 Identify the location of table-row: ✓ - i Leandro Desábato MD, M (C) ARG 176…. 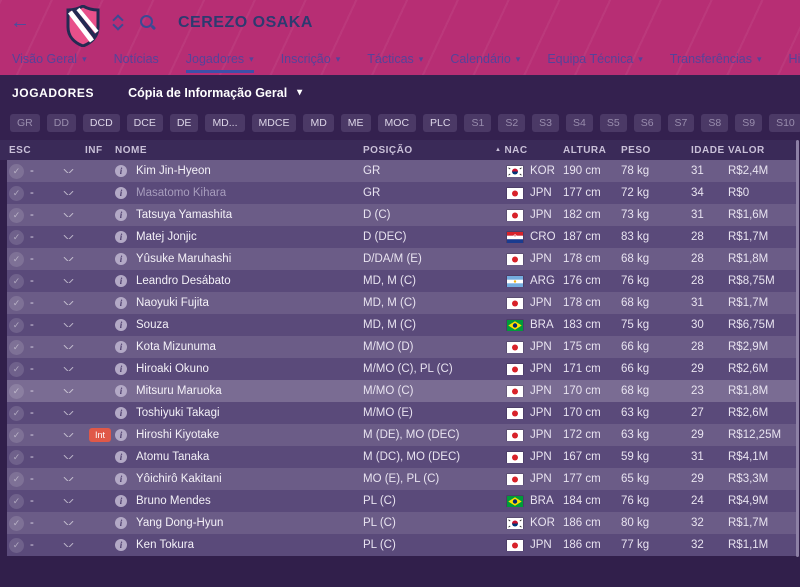
(401, 281).